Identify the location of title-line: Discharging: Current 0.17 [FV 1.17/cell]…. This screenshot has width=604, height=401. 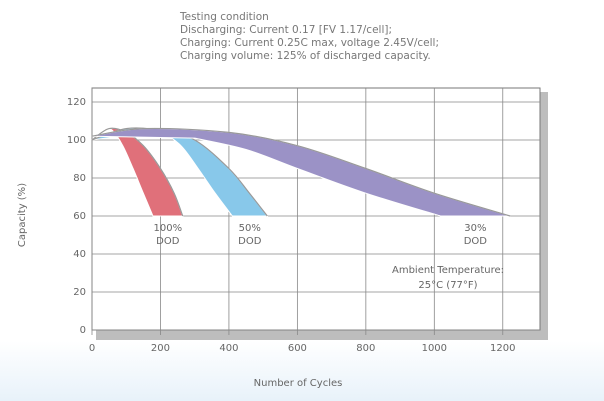
(286, 30).